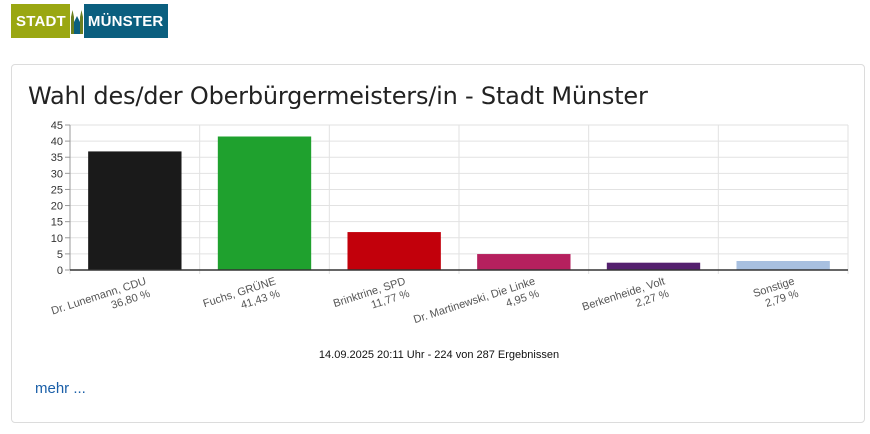  Describe the element at coordinates (57, 174) in the screenshot. I see `y-tick-label: 30` at that location.